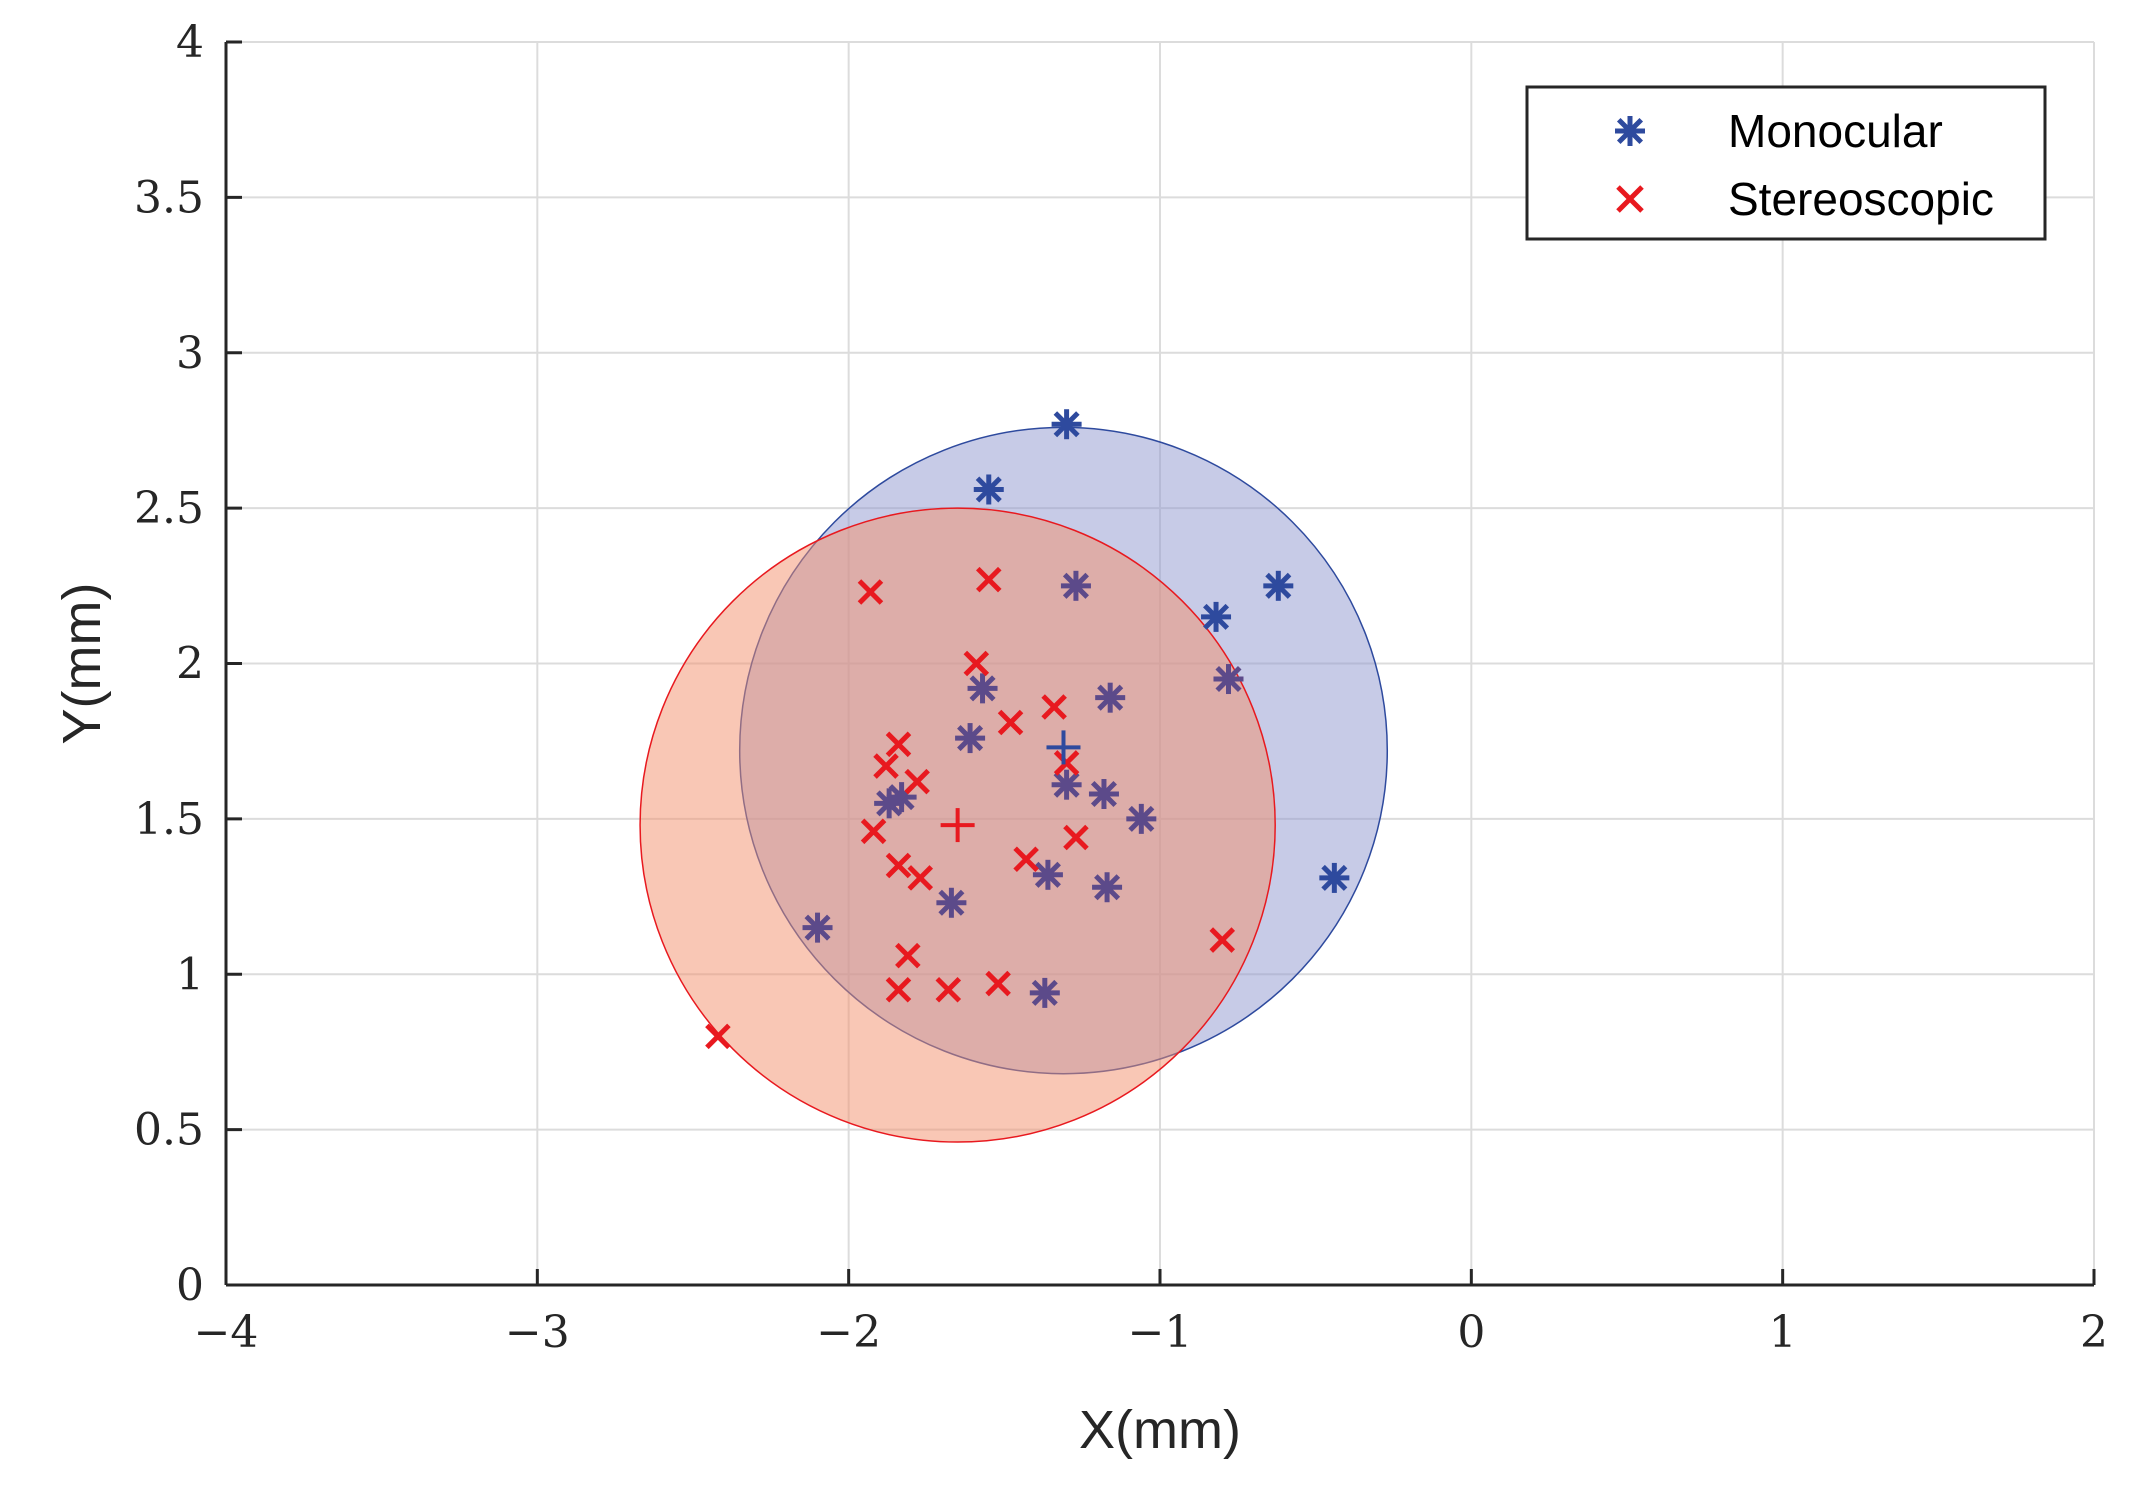 The image size is (2142, 1485). I want to click on x-tick-label: −3, so click(537, 1332).